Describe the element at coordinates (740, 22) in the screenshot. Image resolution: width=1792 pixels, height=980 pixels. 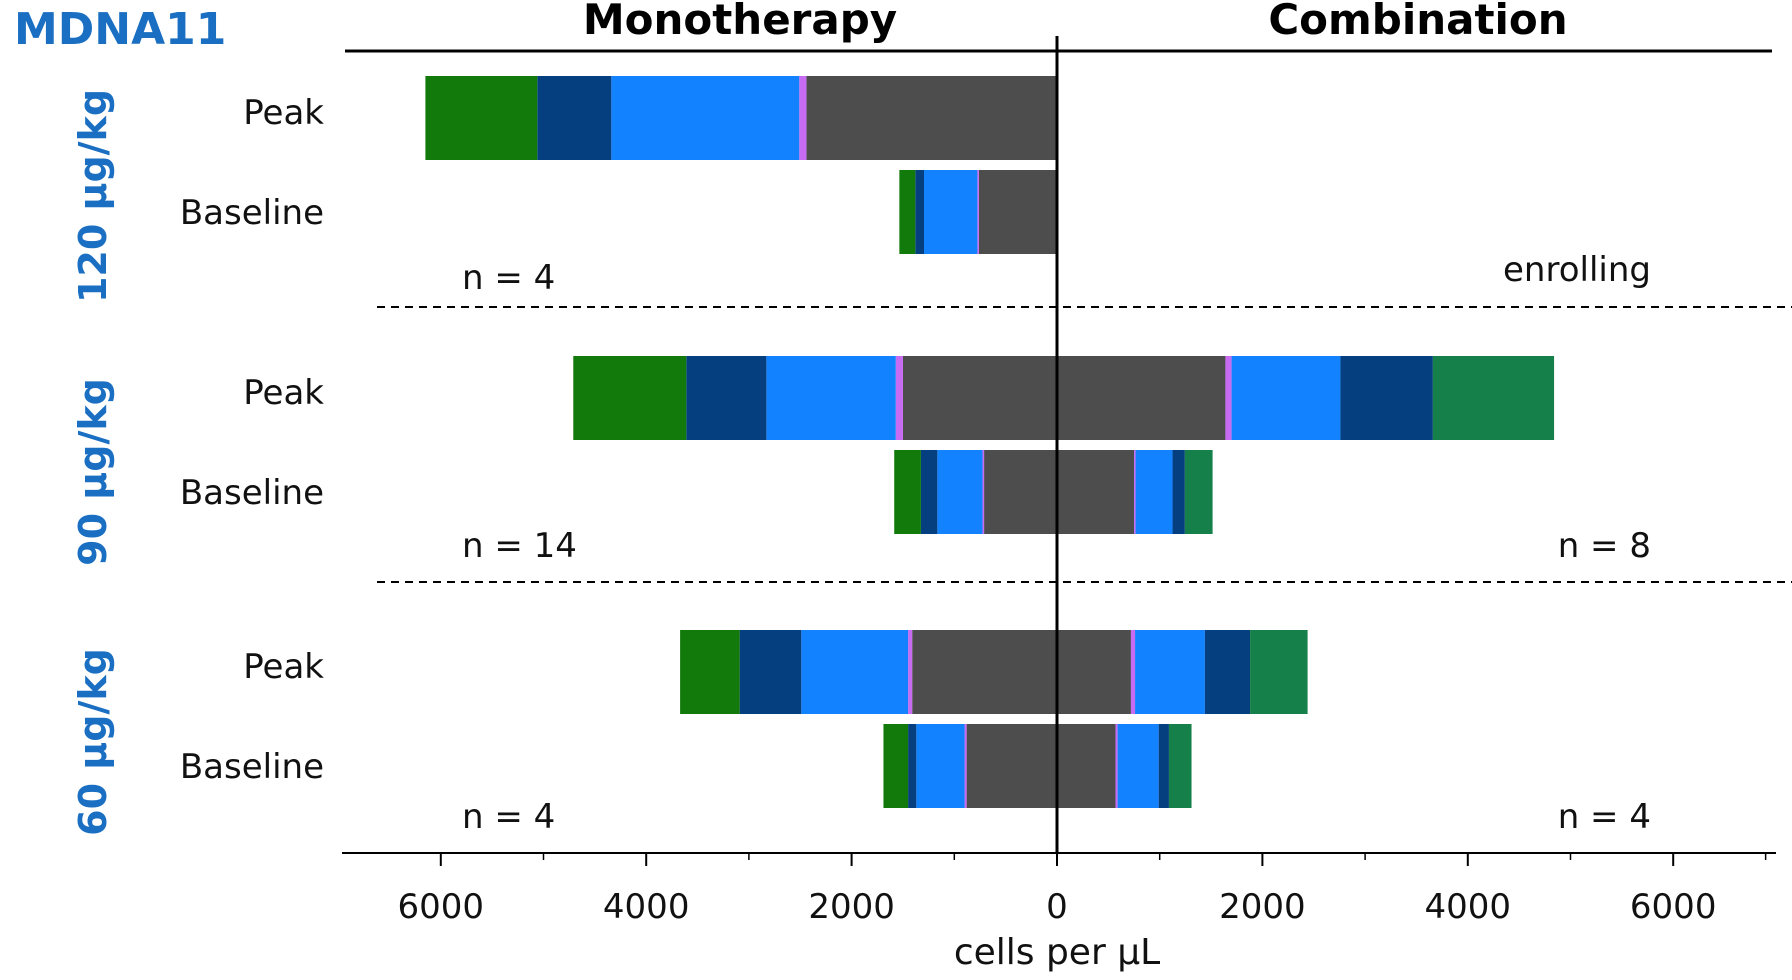
I see `monotherapy-title: Monotherapy` at that location.